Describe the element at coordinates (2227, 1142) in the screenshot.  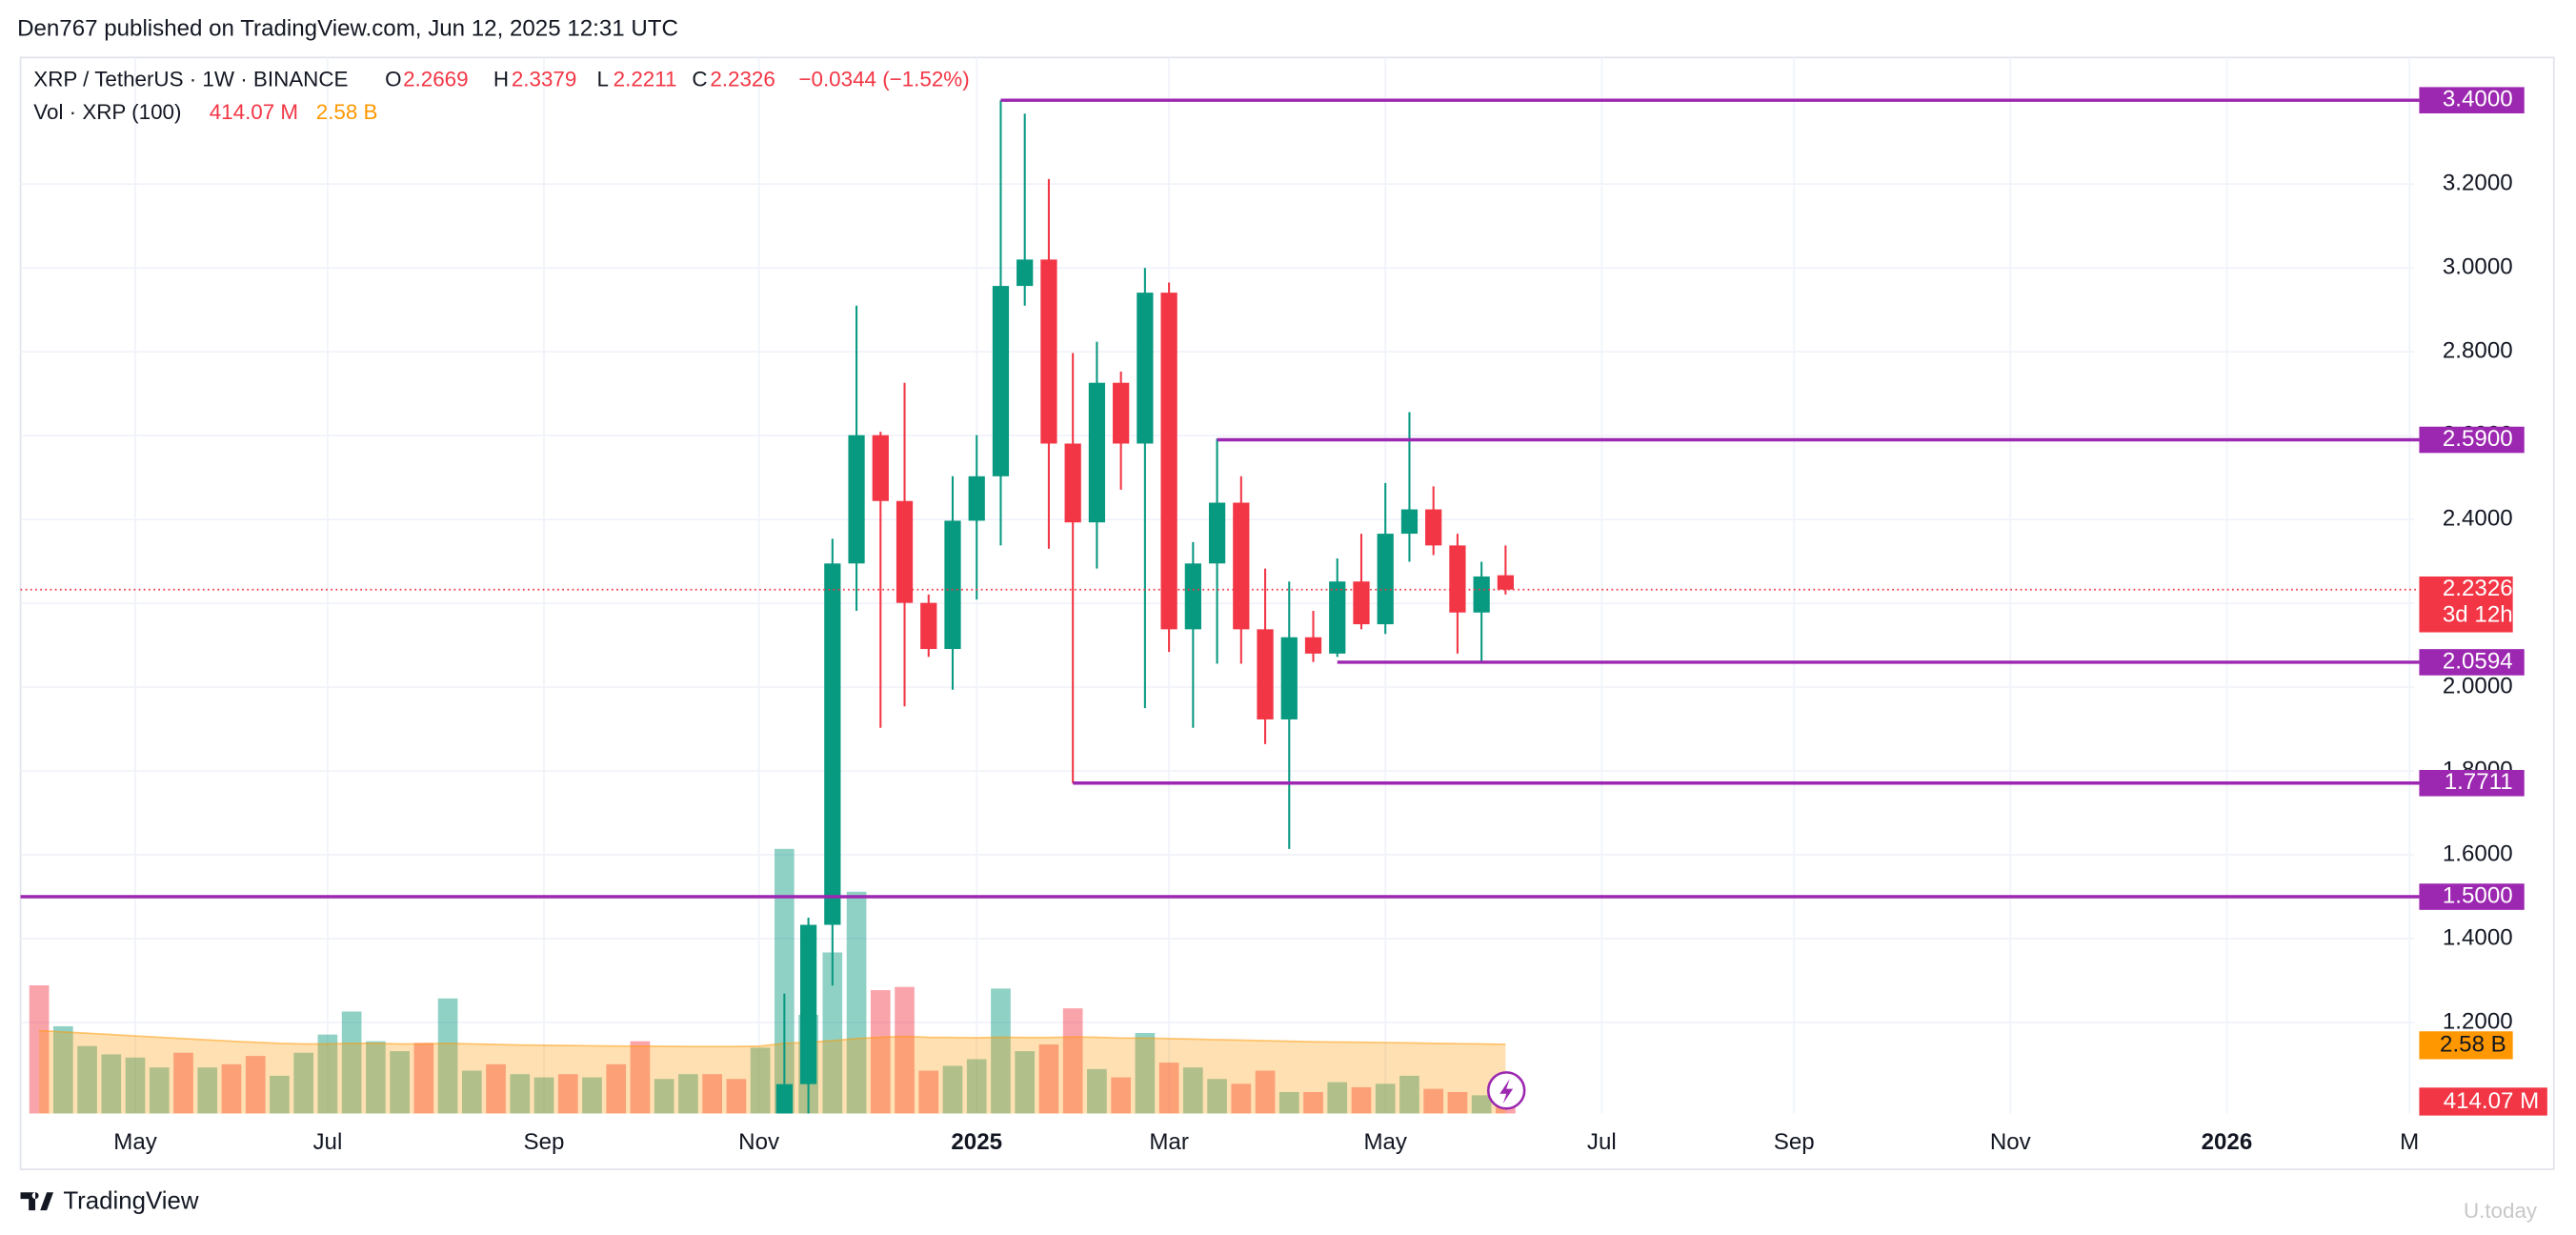
I see `x-tick-label: 2026` at that location.